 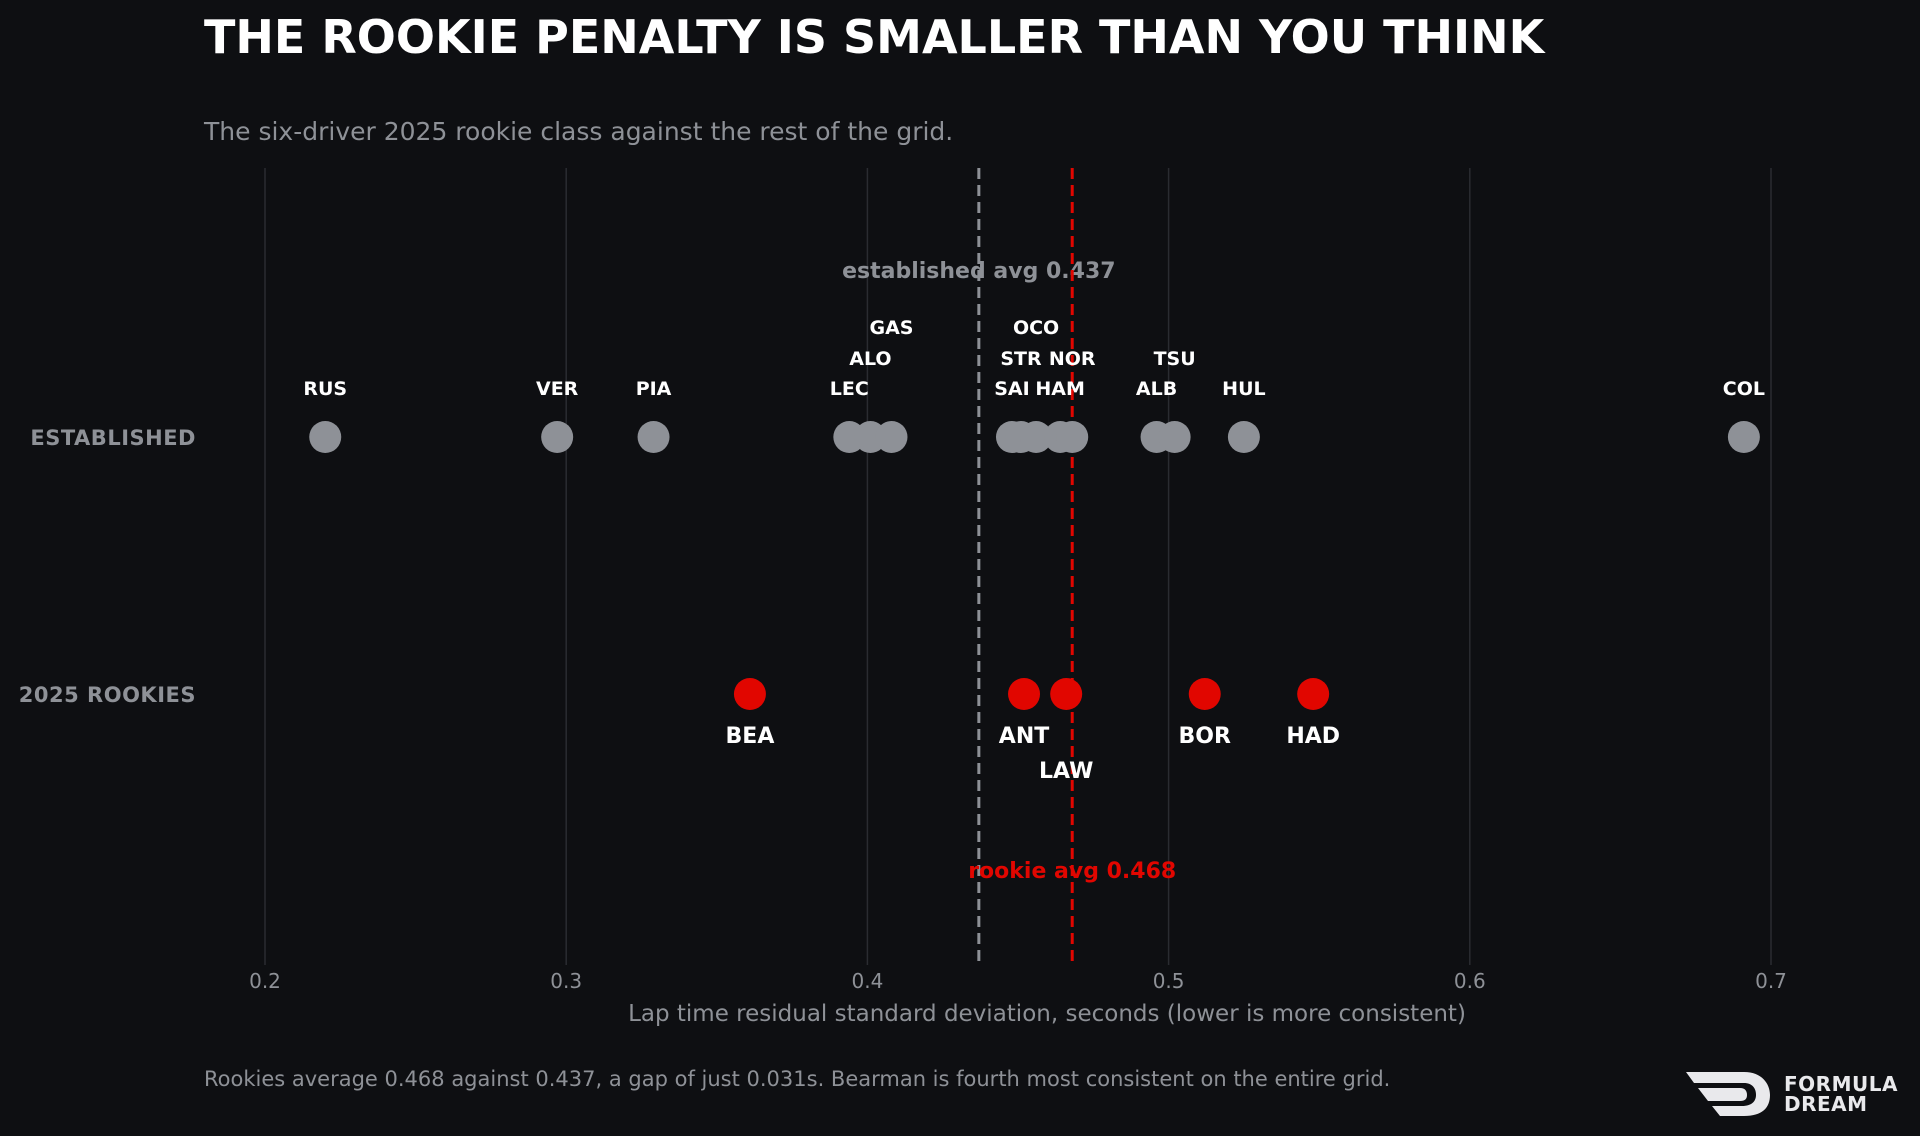 What do you see at coordinates (325, 389) in the screenshot?
I see `data-point-label: RUS` at bounding box center [325, 389].